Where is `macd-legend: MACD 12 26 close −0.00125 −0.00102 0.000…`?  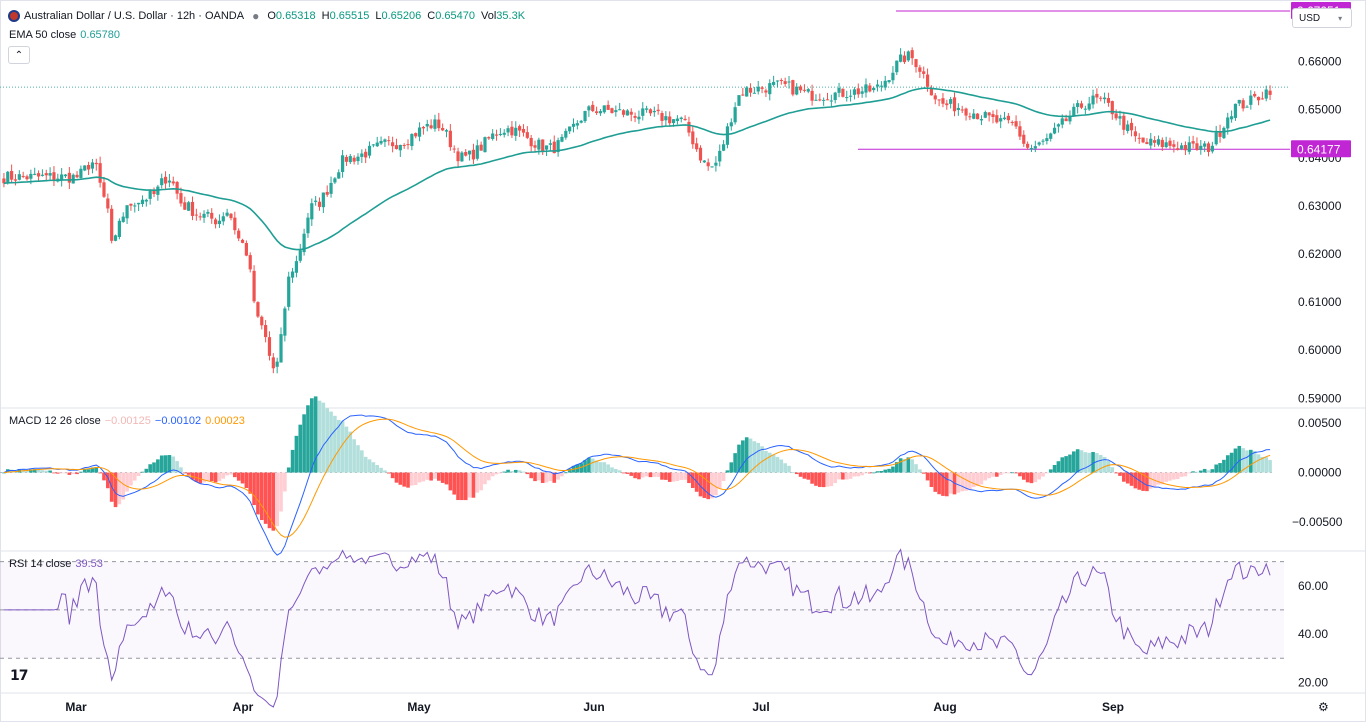
macd-legend: MACD 12 26 close −0.00125 −0.00102 0.000… is located at coordinates (127, 421).